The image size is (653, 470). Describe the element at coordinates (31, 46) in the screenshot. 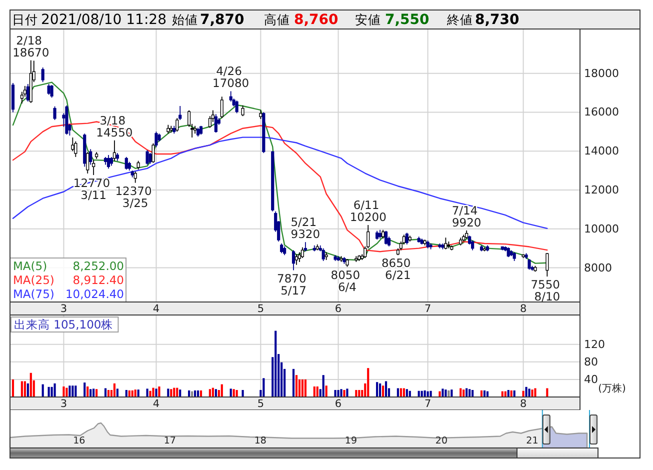

I see `annotation: 2/18 18670` at that location.